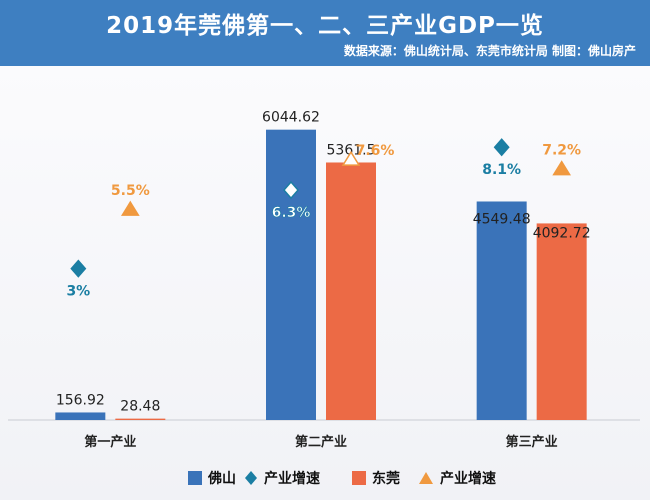 The width and height of the screenshot is (650, 500). Describe the element at coordinates (251, 478) in the screenshot. I see `diamond-icon` at that location.